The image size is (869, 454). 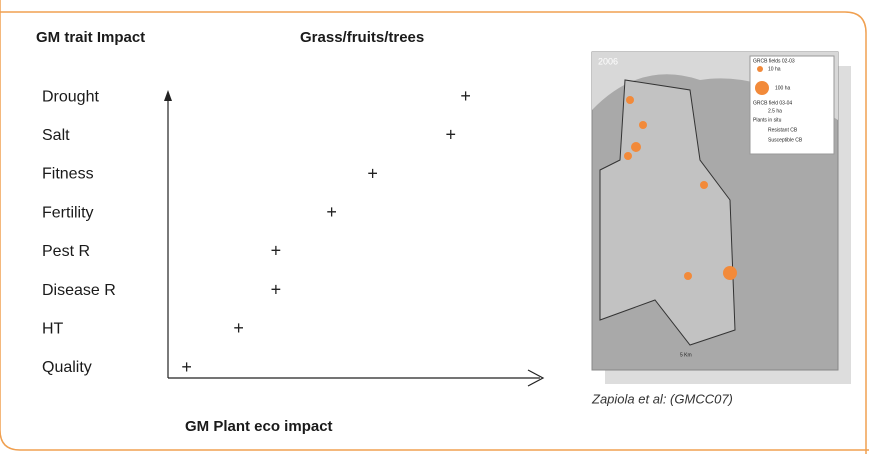 I want to click on map-legend-text: 100 ha, so click(x=783, y=88).